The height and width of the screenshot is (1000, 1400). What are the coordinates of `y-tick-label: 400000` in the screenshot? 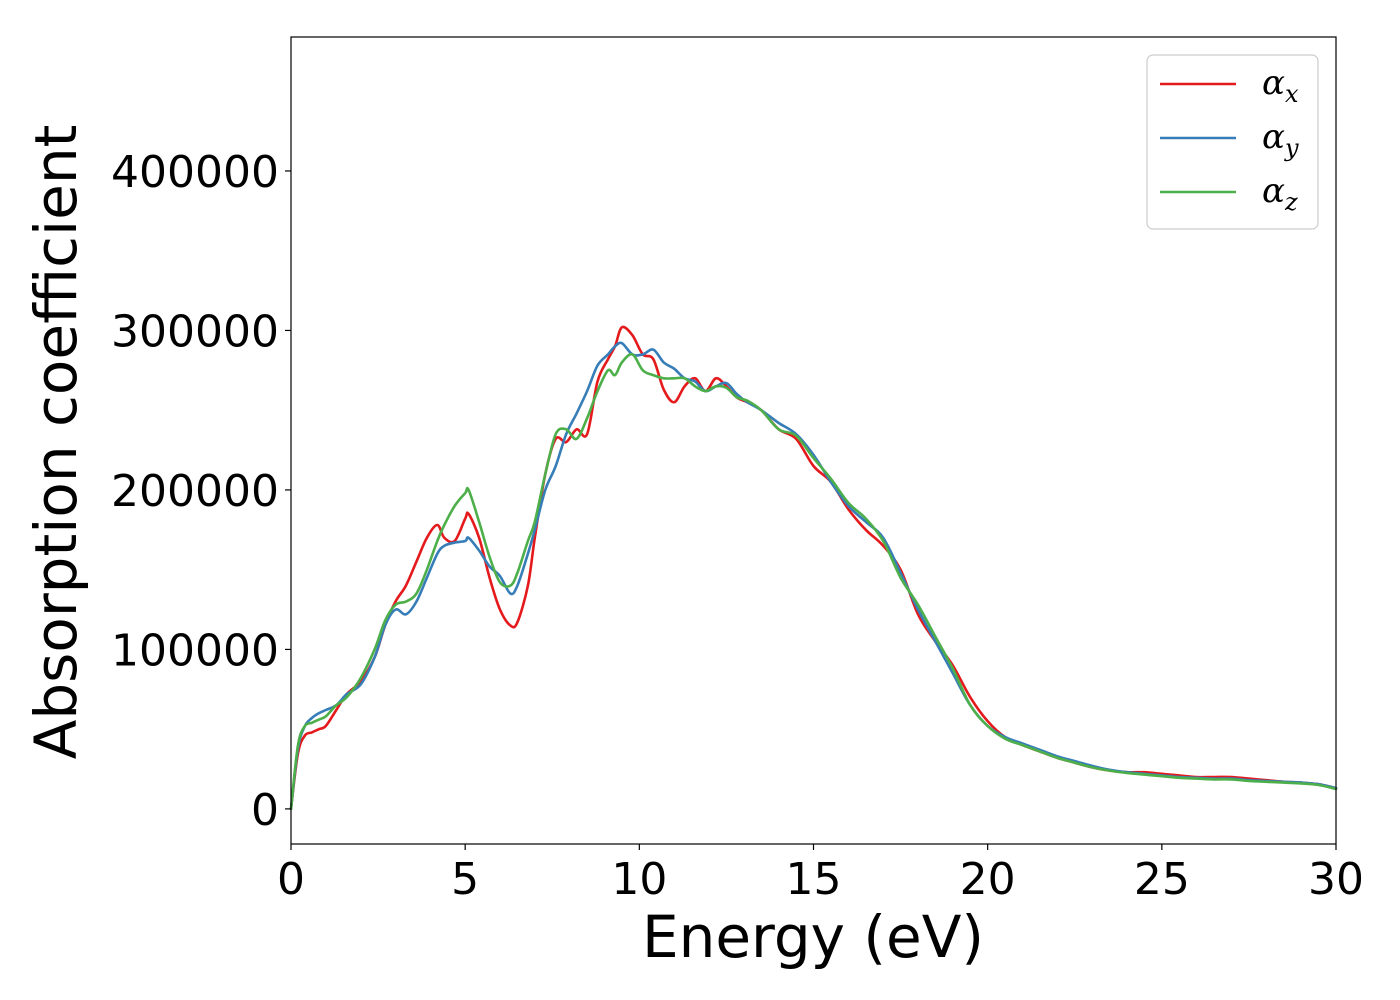 It's located at (195, 172).